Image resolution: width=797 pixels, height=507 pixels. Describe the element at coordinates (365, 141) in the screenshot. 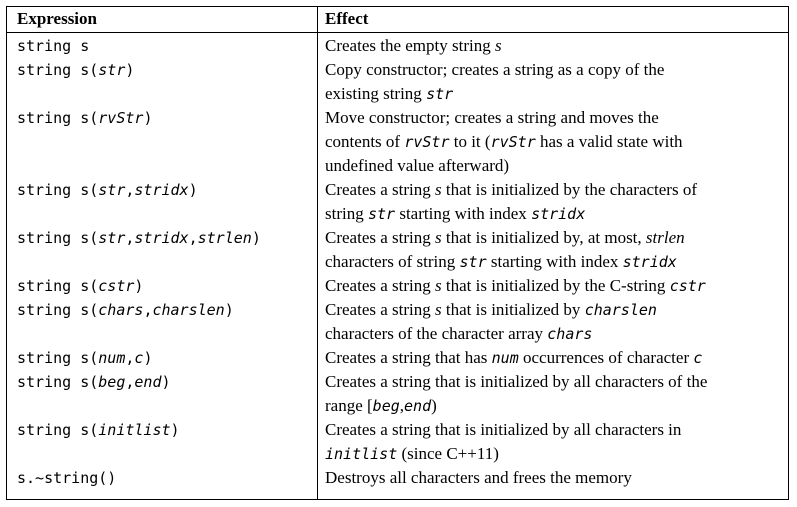

I see `effect-fragment: contents of` at that location.